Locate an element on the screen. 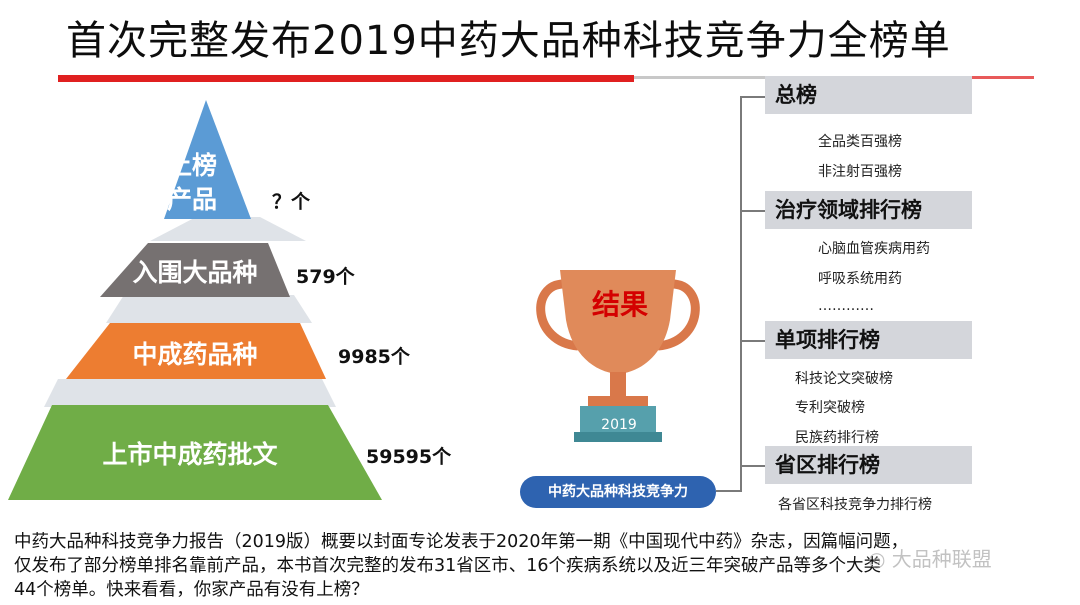 The height and width of the screenshot is (605, 1080). pyramid-label-top-line2: 产品 is located at coordinates (191, 199).